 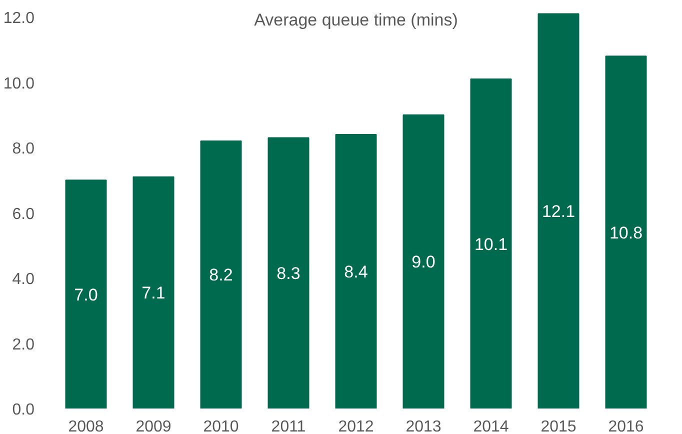 I want to click on data-label: 7.0, so click(x=86, y=294).